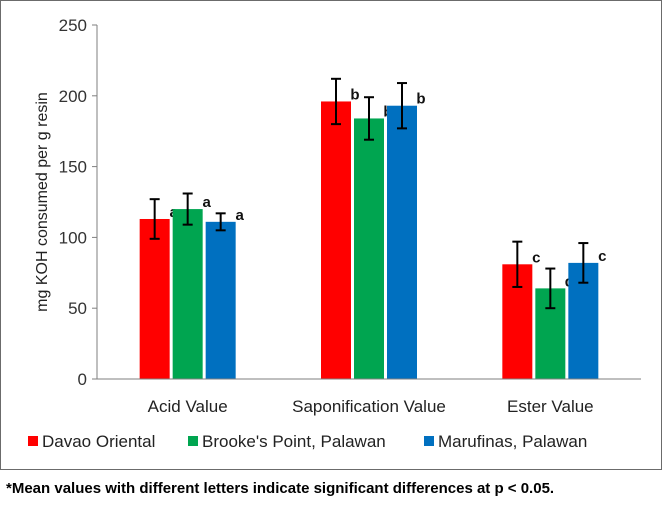 This screenshot has width=664, height=505. Describe the element at coordinates (98, 441) in the screenshot. I see `legend-label: Davao Oriental` at that location.